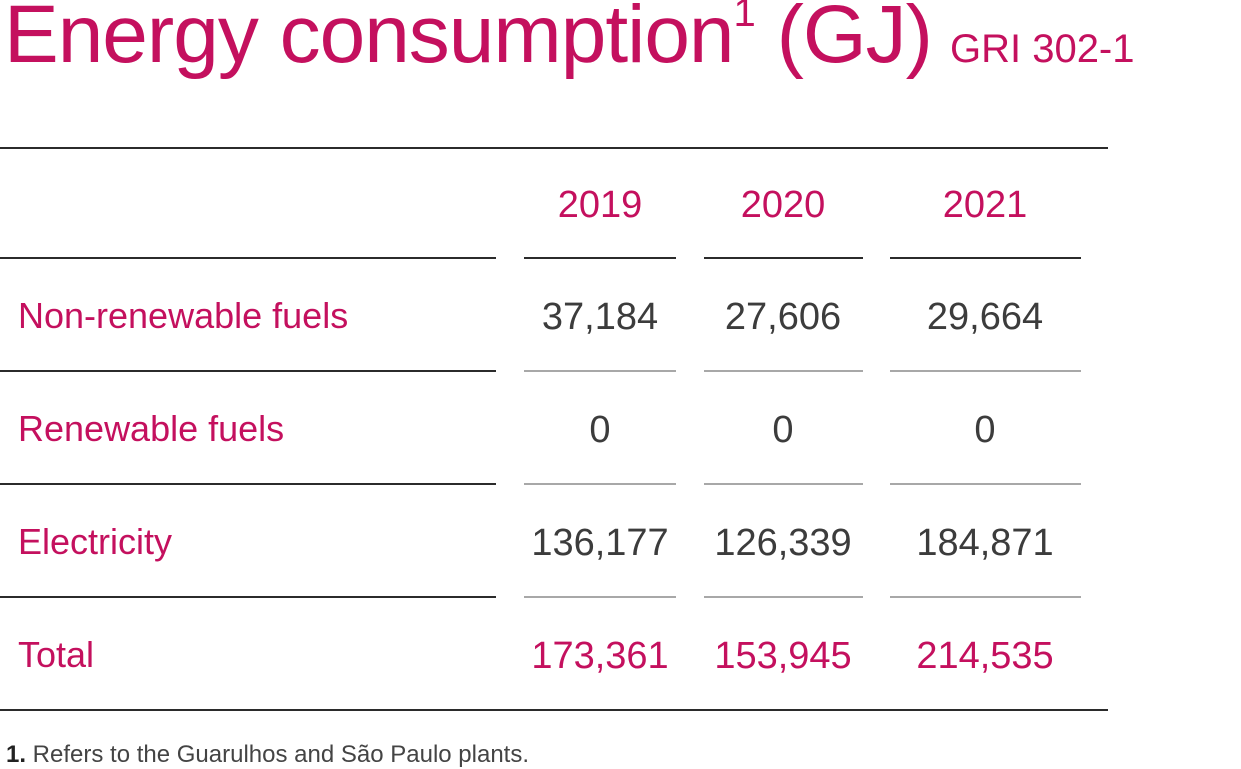 Image resolution: width=1241 pixels, height=769 pixels. Describe the element at coordinates (554, 710) in the screenshot. I see `table-bottom-rule` at that location.